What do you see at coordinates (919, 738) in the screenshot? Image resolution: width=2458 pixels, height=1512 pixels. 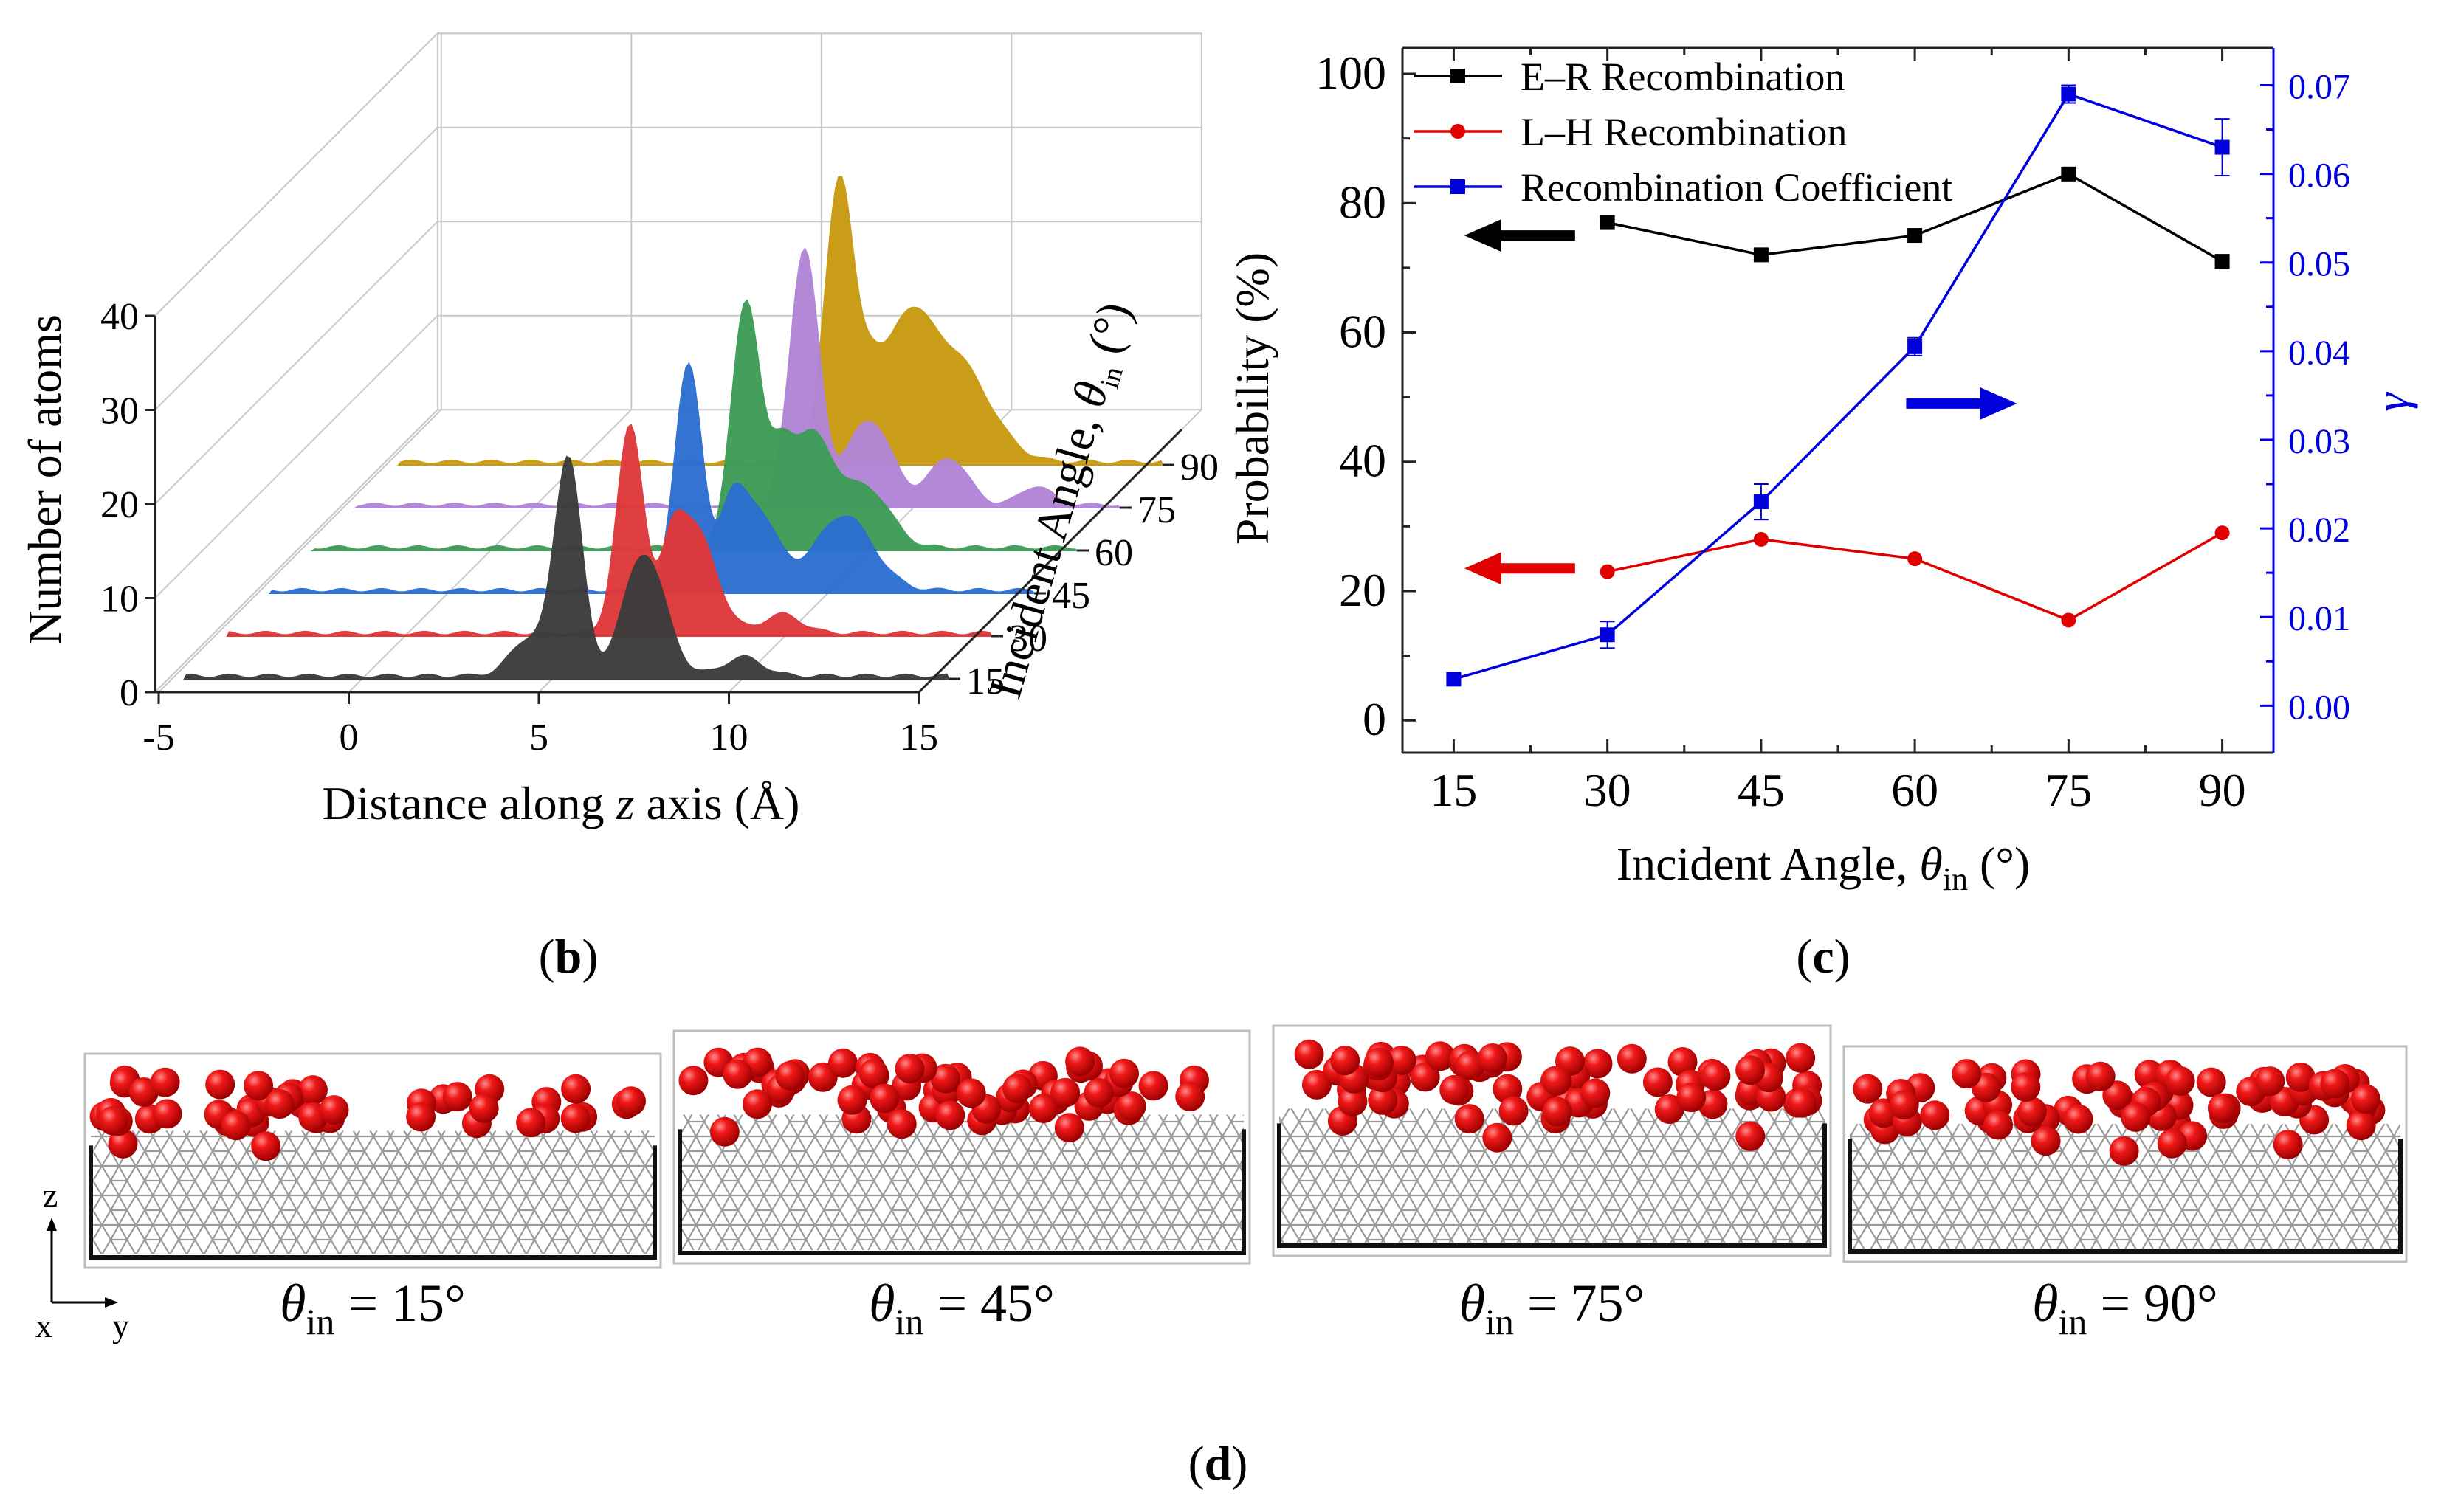 I see `panel-b-x-tick-label: 15` at bounding box center [919, 738].